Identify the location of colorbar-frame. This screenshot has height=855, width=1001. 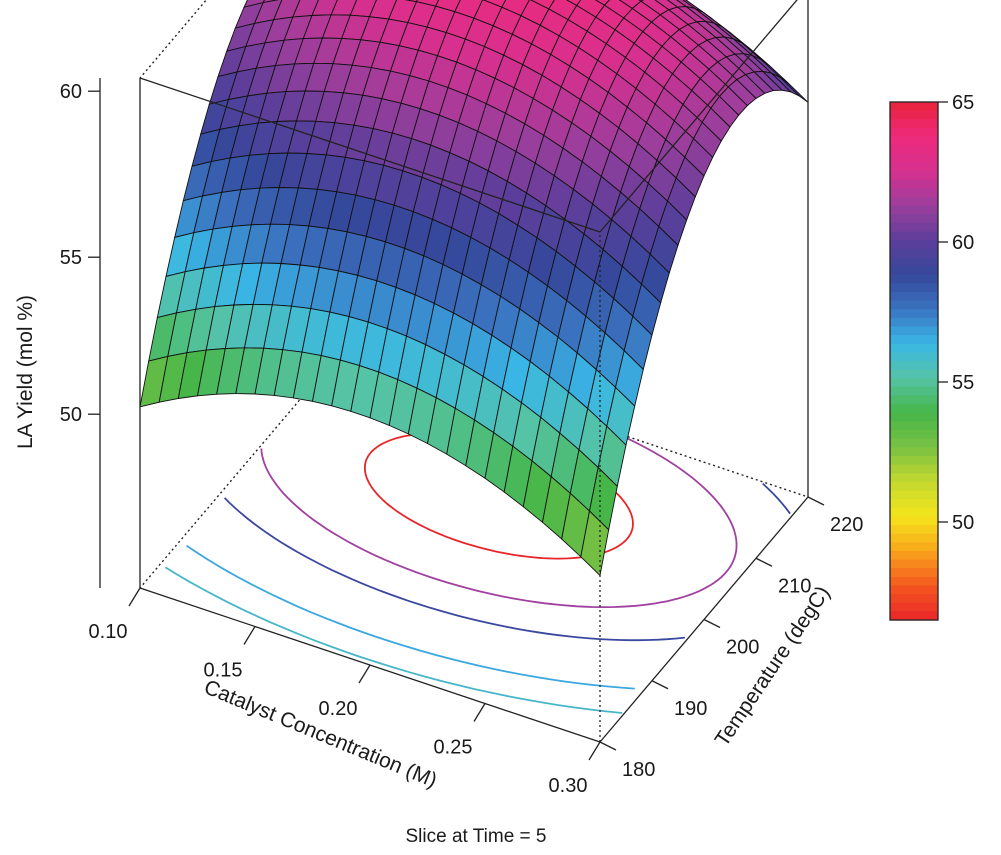
(914, 361).